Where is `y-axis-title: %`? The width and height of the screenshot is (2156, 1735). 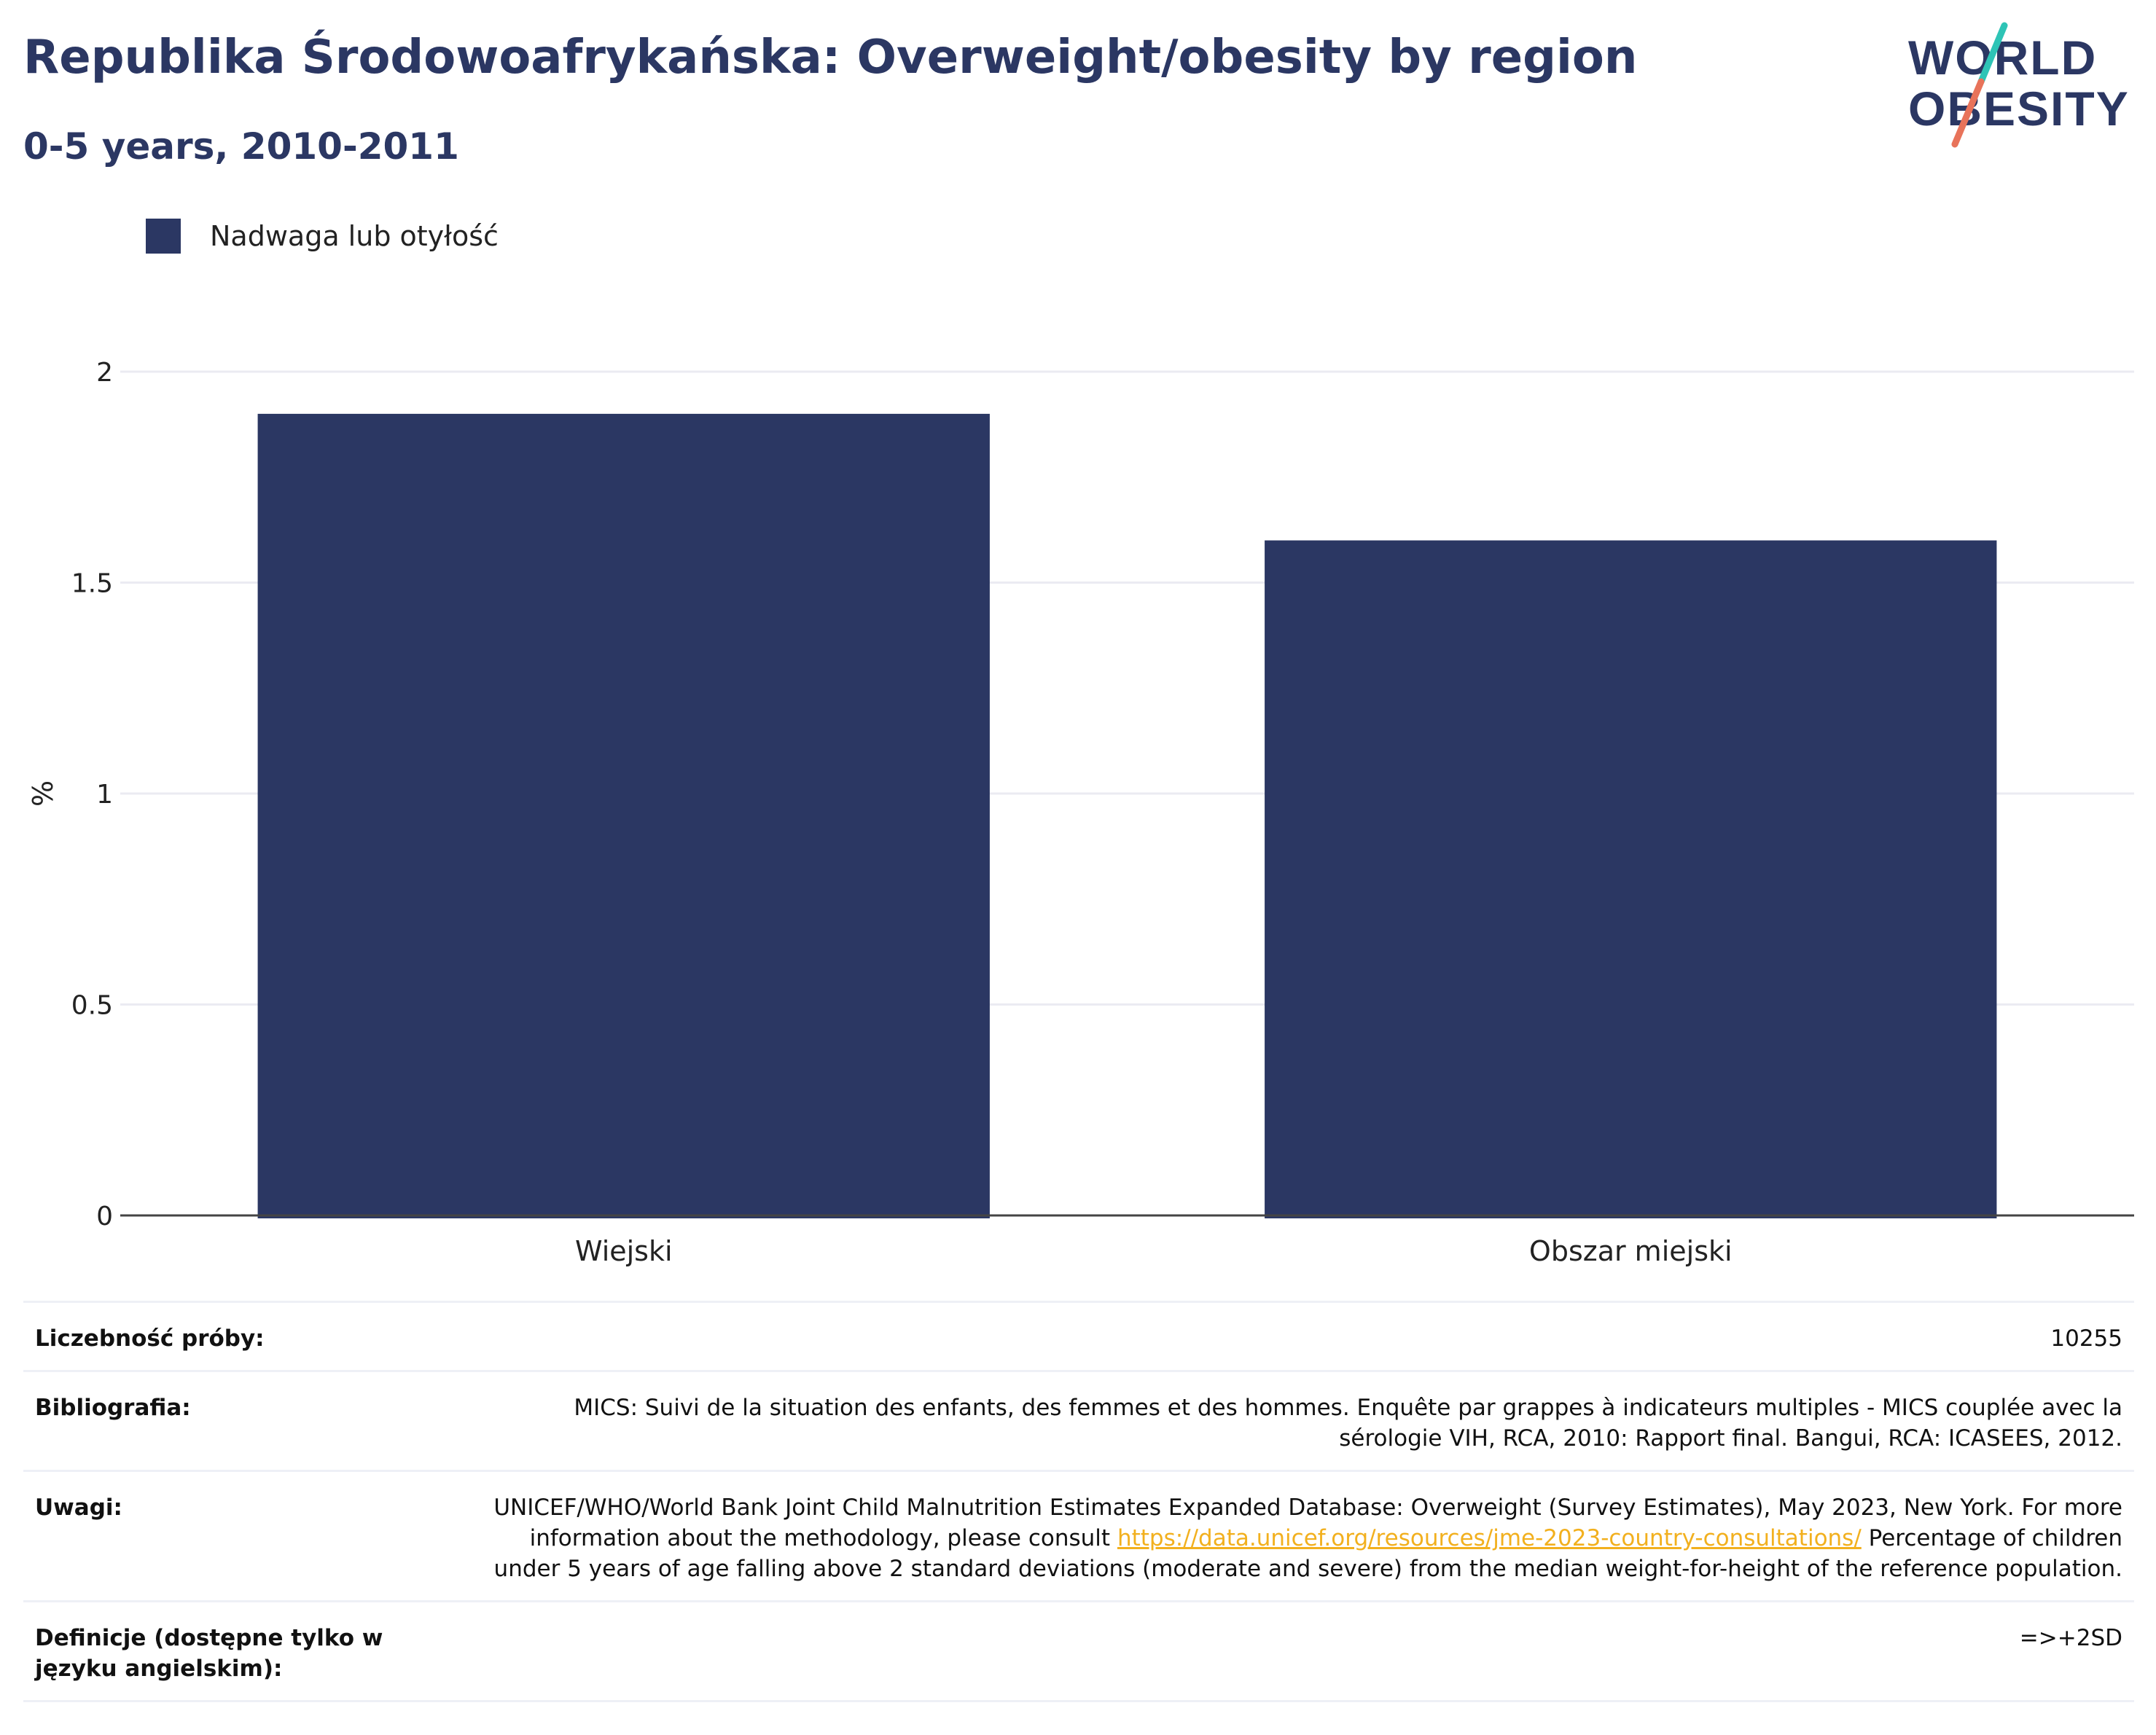
y-axis-title: % is located at coordinates (43, 793).